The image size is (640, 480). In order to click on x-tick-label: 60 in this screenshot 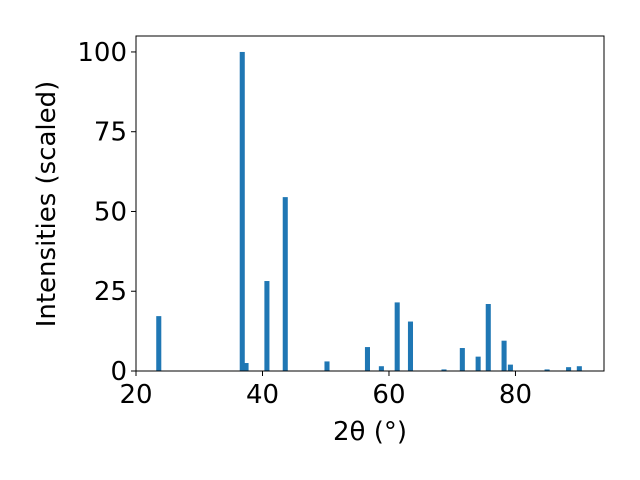, I will do `click(388, 395)`.